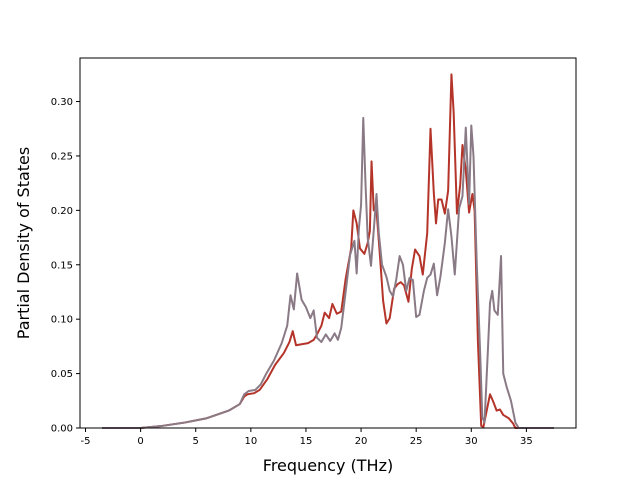  Describe the element at coordinates (140, 441) in the screenshot. I see `x-tick-label: 0` at that location.